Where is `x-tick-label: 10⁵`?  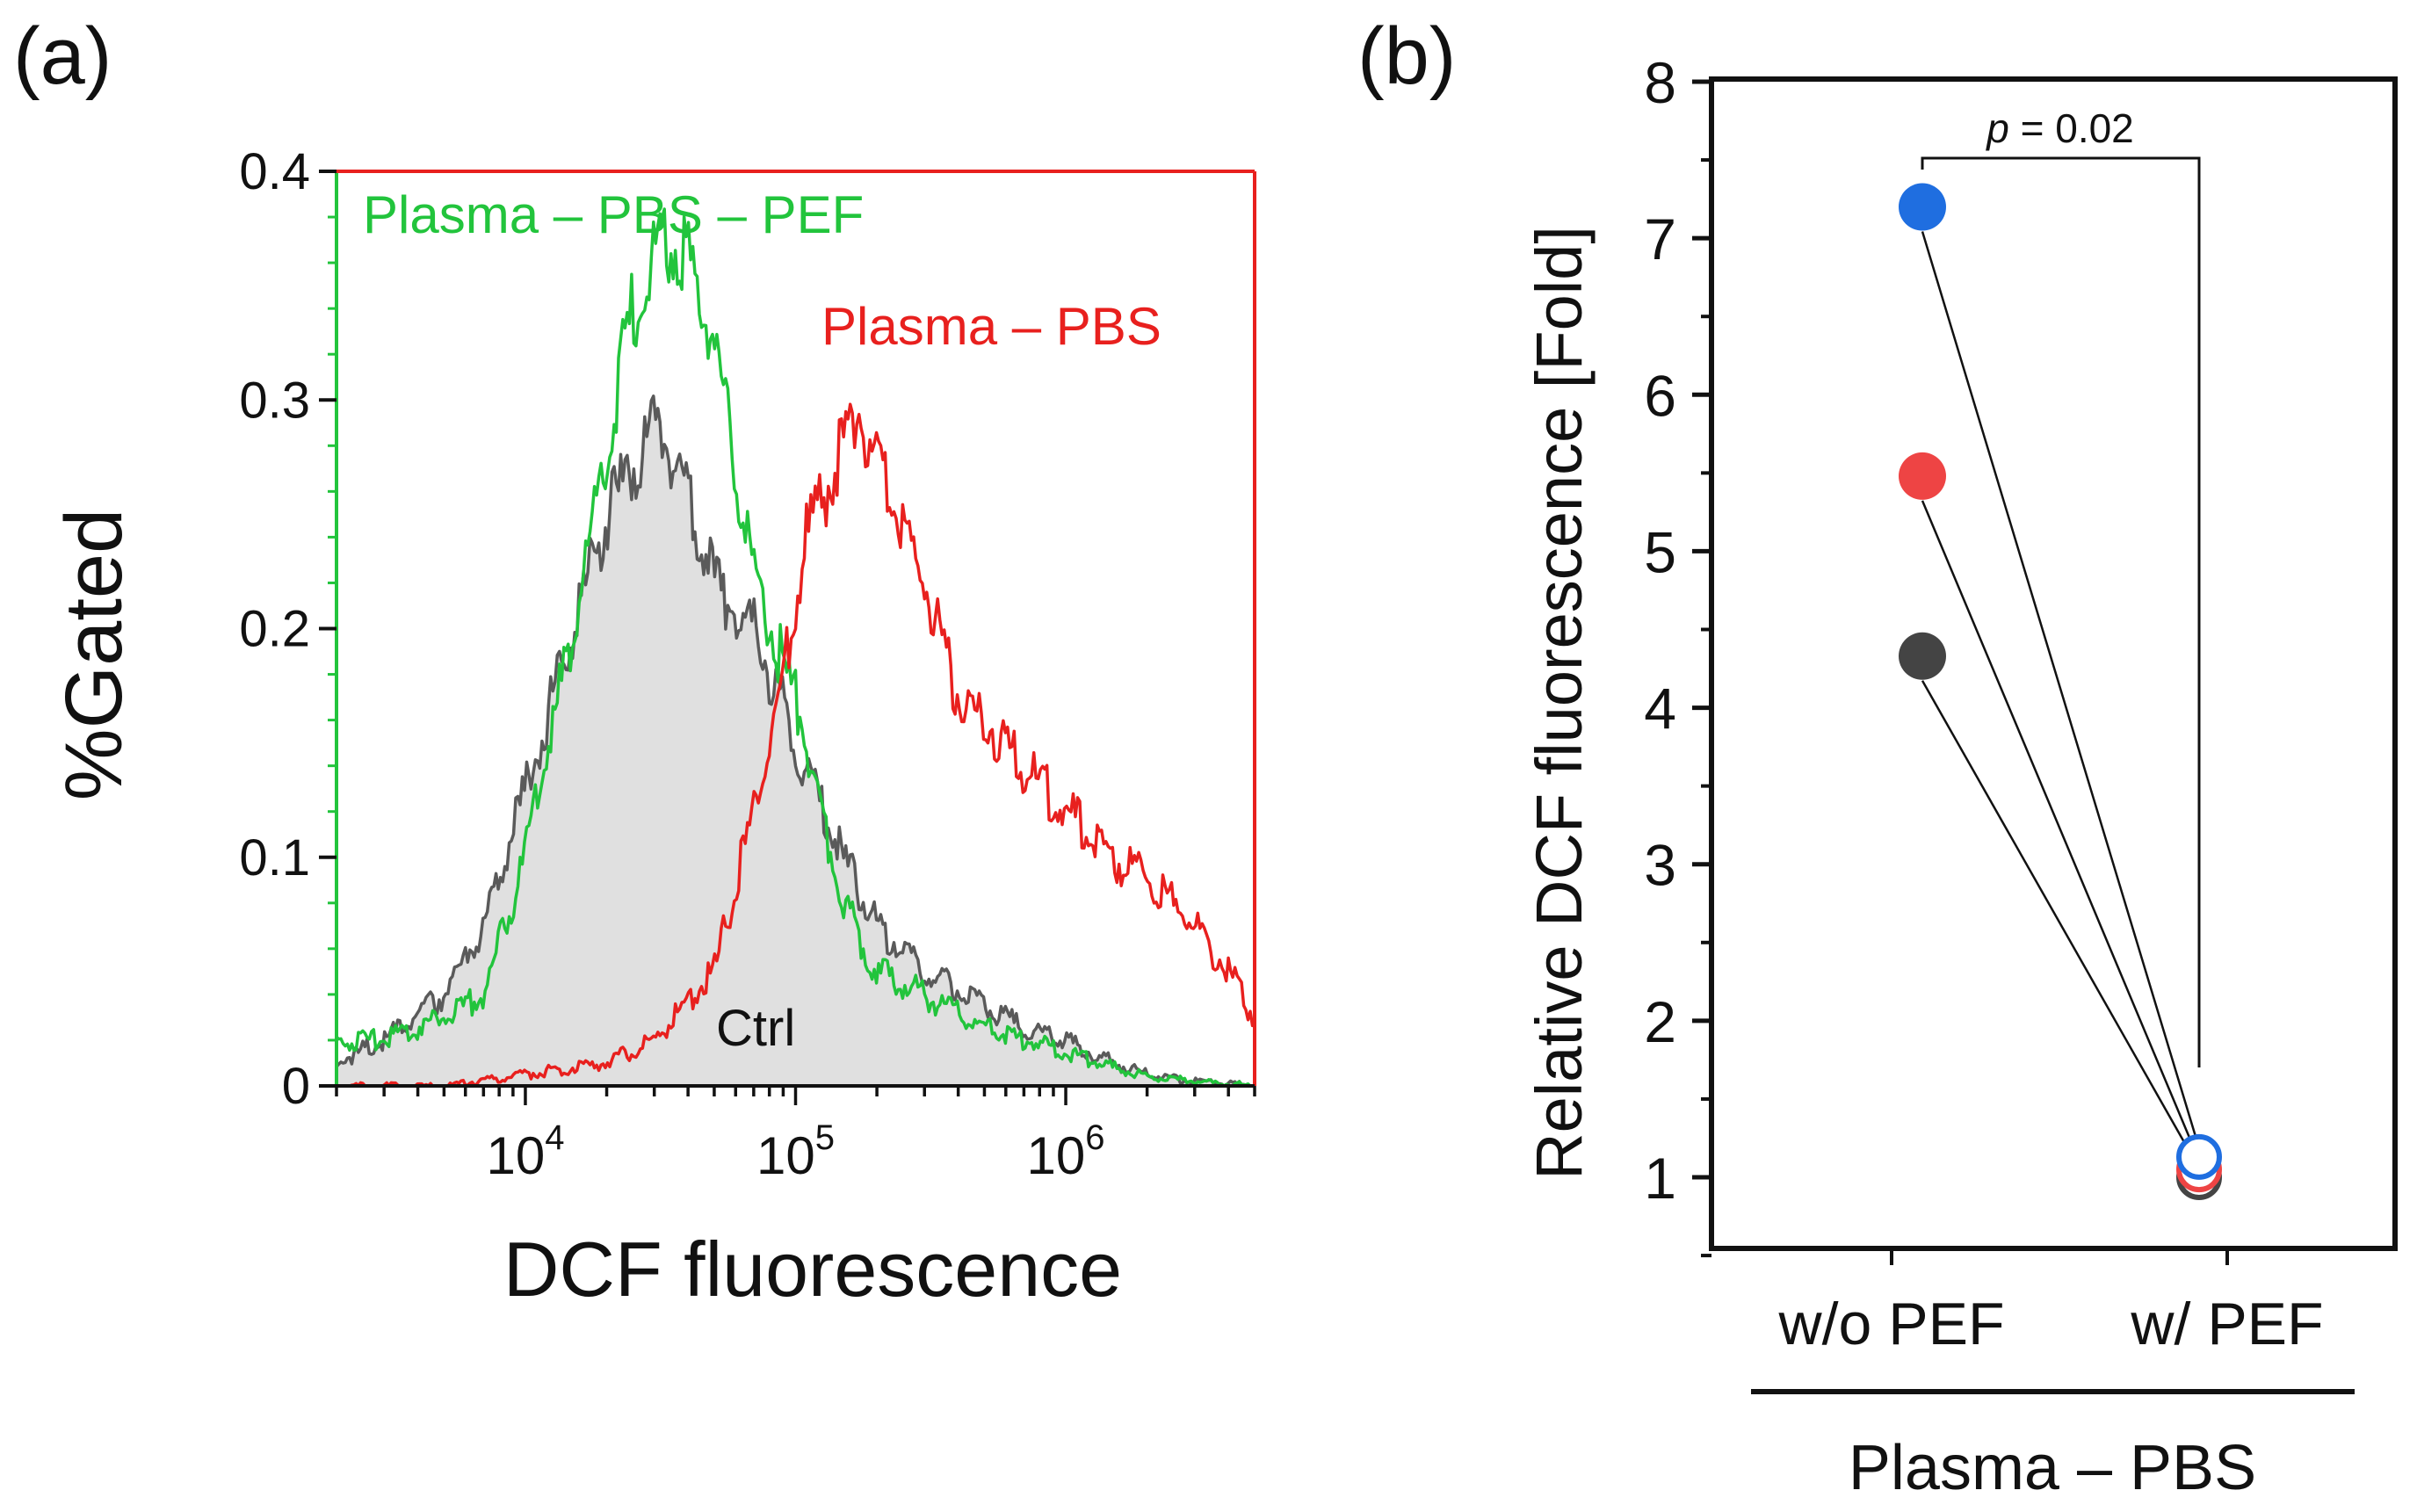
x-tick-label: 10⁵ is located at coordinates (795, 1151).